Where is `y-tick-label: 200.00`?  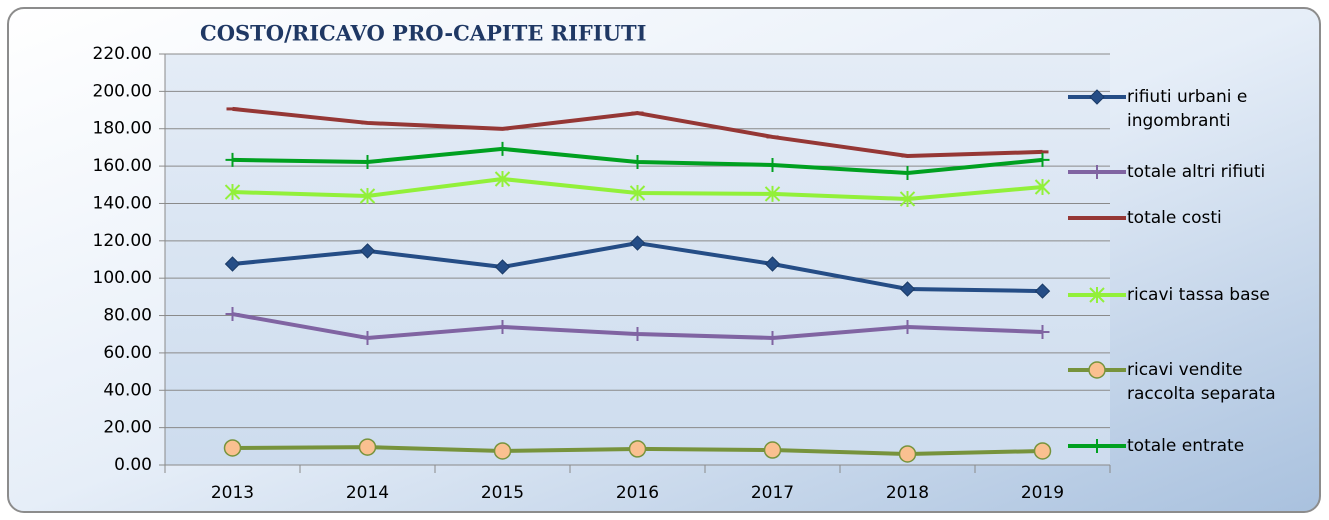
y-tick-label: 200.00 is located at coordinates (122, 91).